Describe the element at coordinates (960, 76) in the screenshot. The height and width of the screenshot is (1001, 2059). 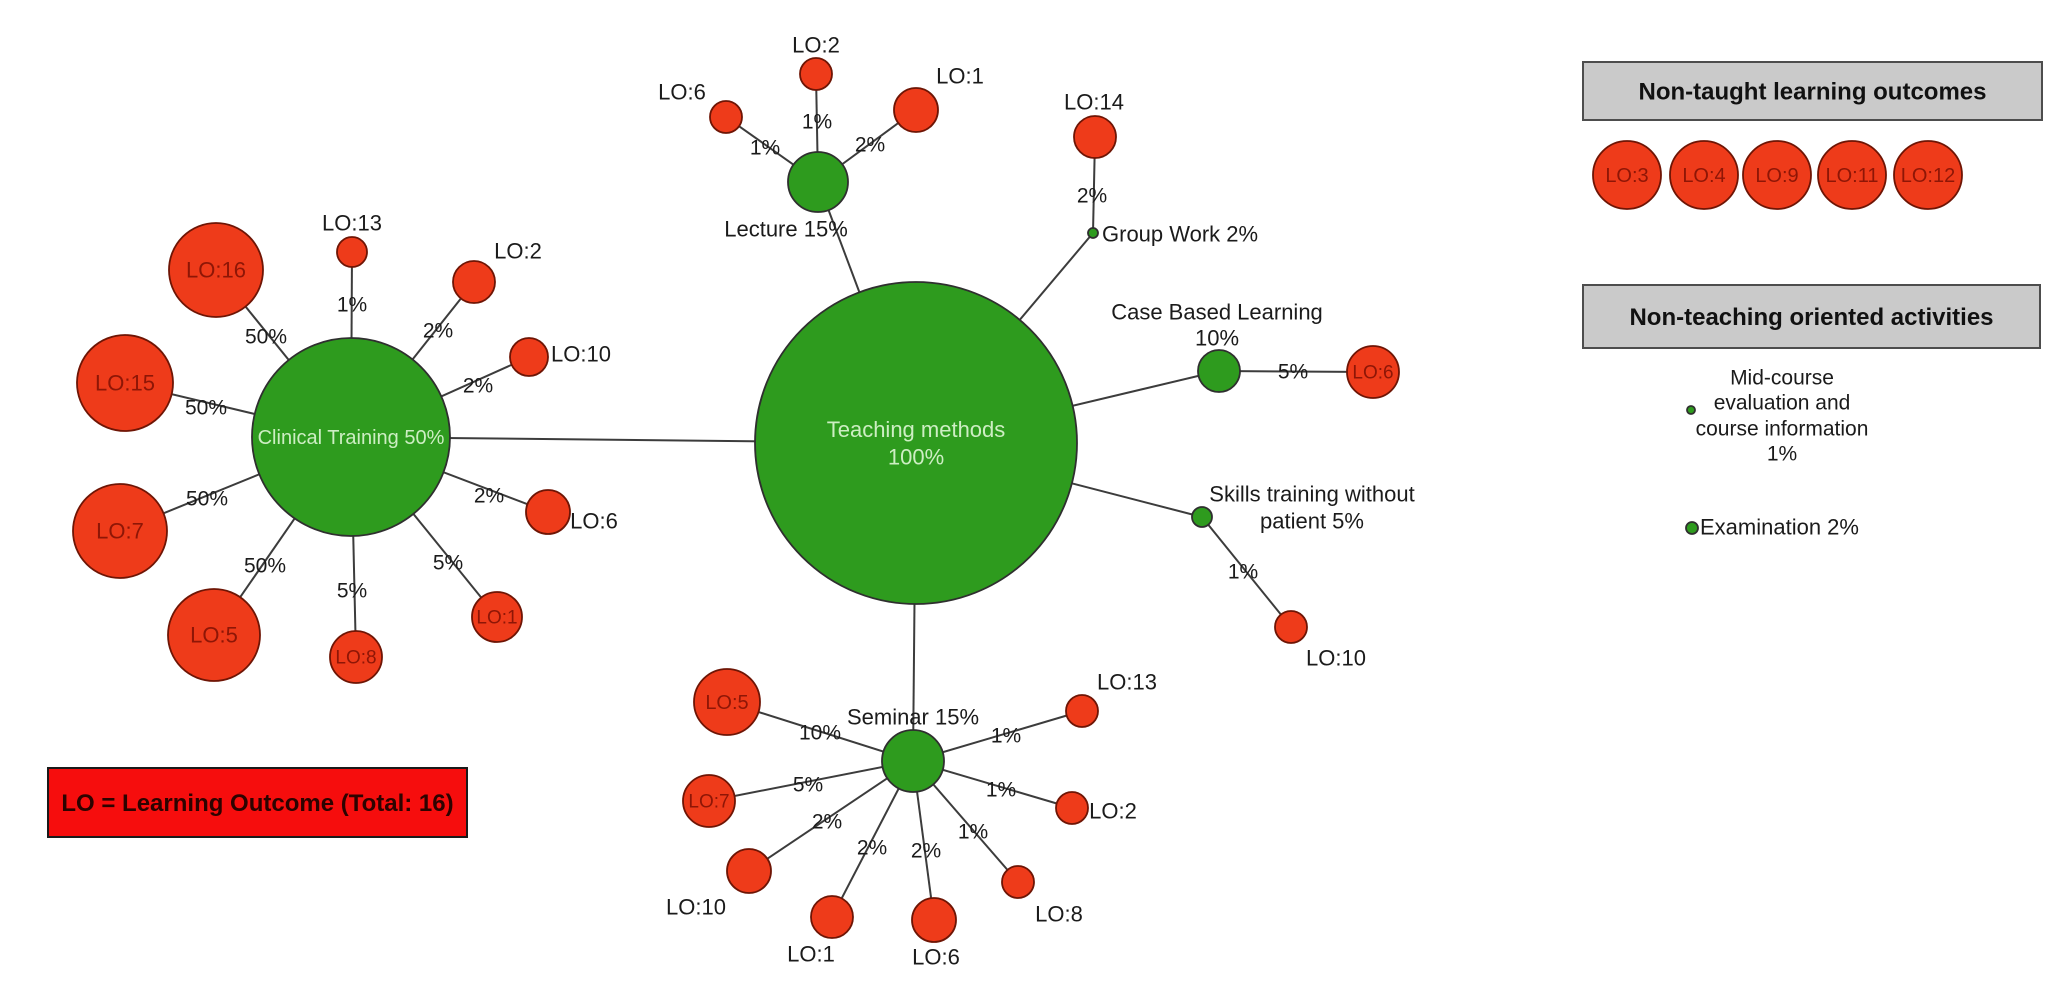
I see `label-lo1-lecture: LO:1` at that location.